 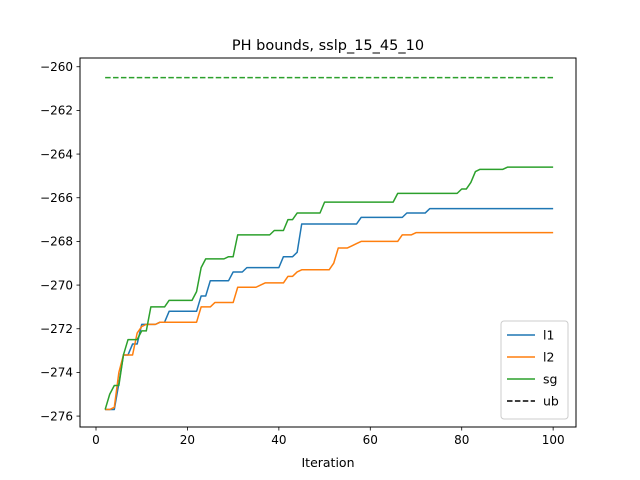 What do you see at coordinates (56, 67) in the screenshot?
I see `y-tick-label: −260` at bounding box center [56, 67].